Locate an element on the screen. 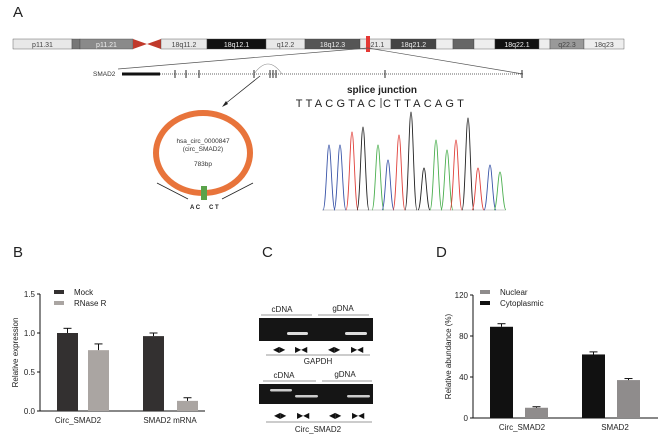  y-tick-label: 0.5 is located at coordinates (30, 372).